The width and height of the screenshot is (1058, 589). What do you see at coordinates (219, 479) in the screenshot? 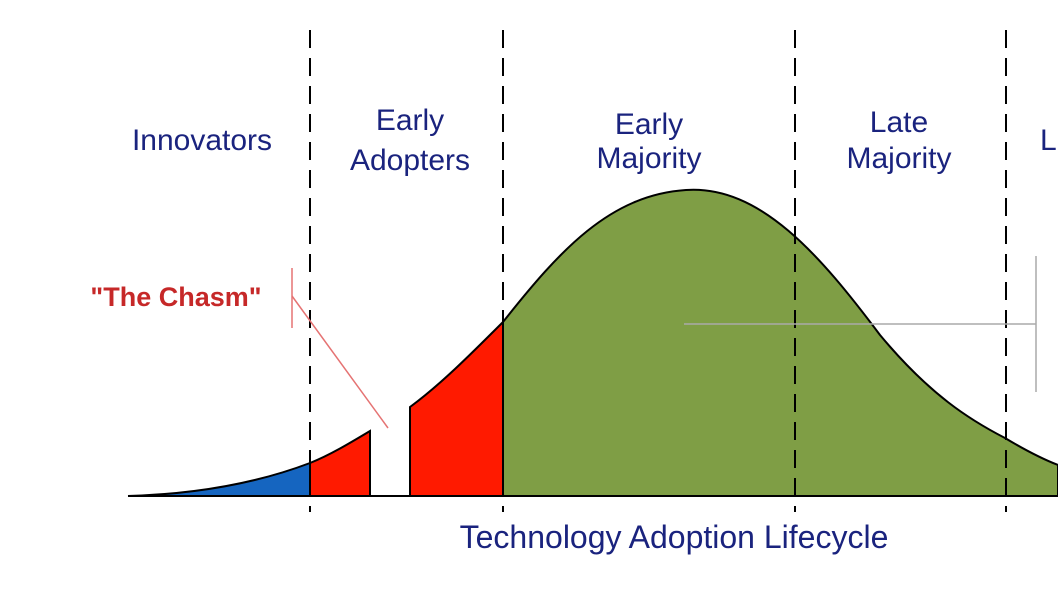
I see `innovators-region` at bounding box center [219, 479].